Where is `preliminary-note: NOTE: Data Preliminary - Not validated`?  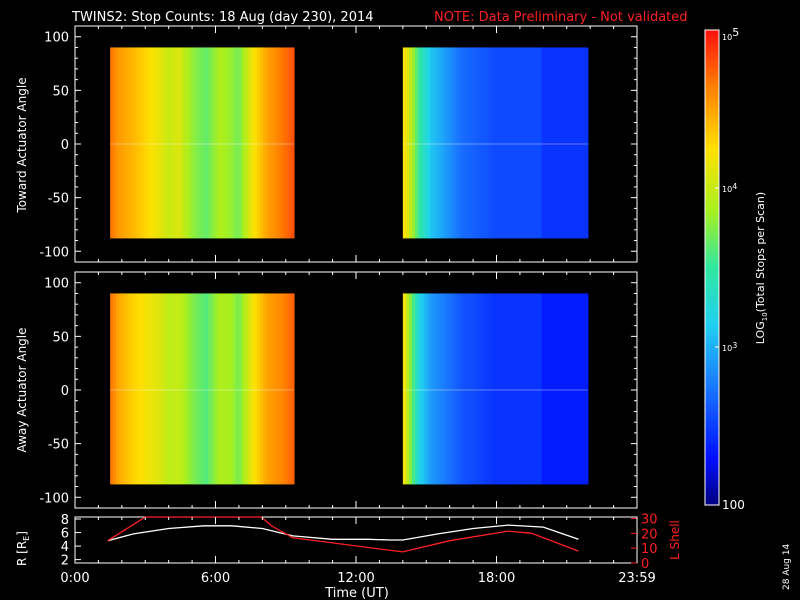
preliminary-note: NOTE: Data Preliminary - Not validated is located at coordinates (561, 17).